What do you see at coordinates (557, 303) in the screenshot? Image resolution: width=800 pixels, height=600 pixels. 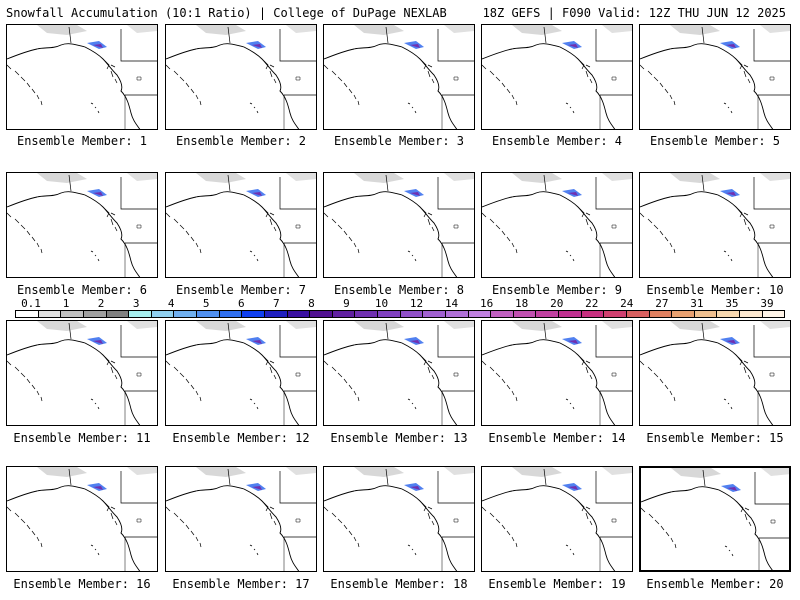 I see `colorbar-tick-label: 20` at bounding box center [557, 303].